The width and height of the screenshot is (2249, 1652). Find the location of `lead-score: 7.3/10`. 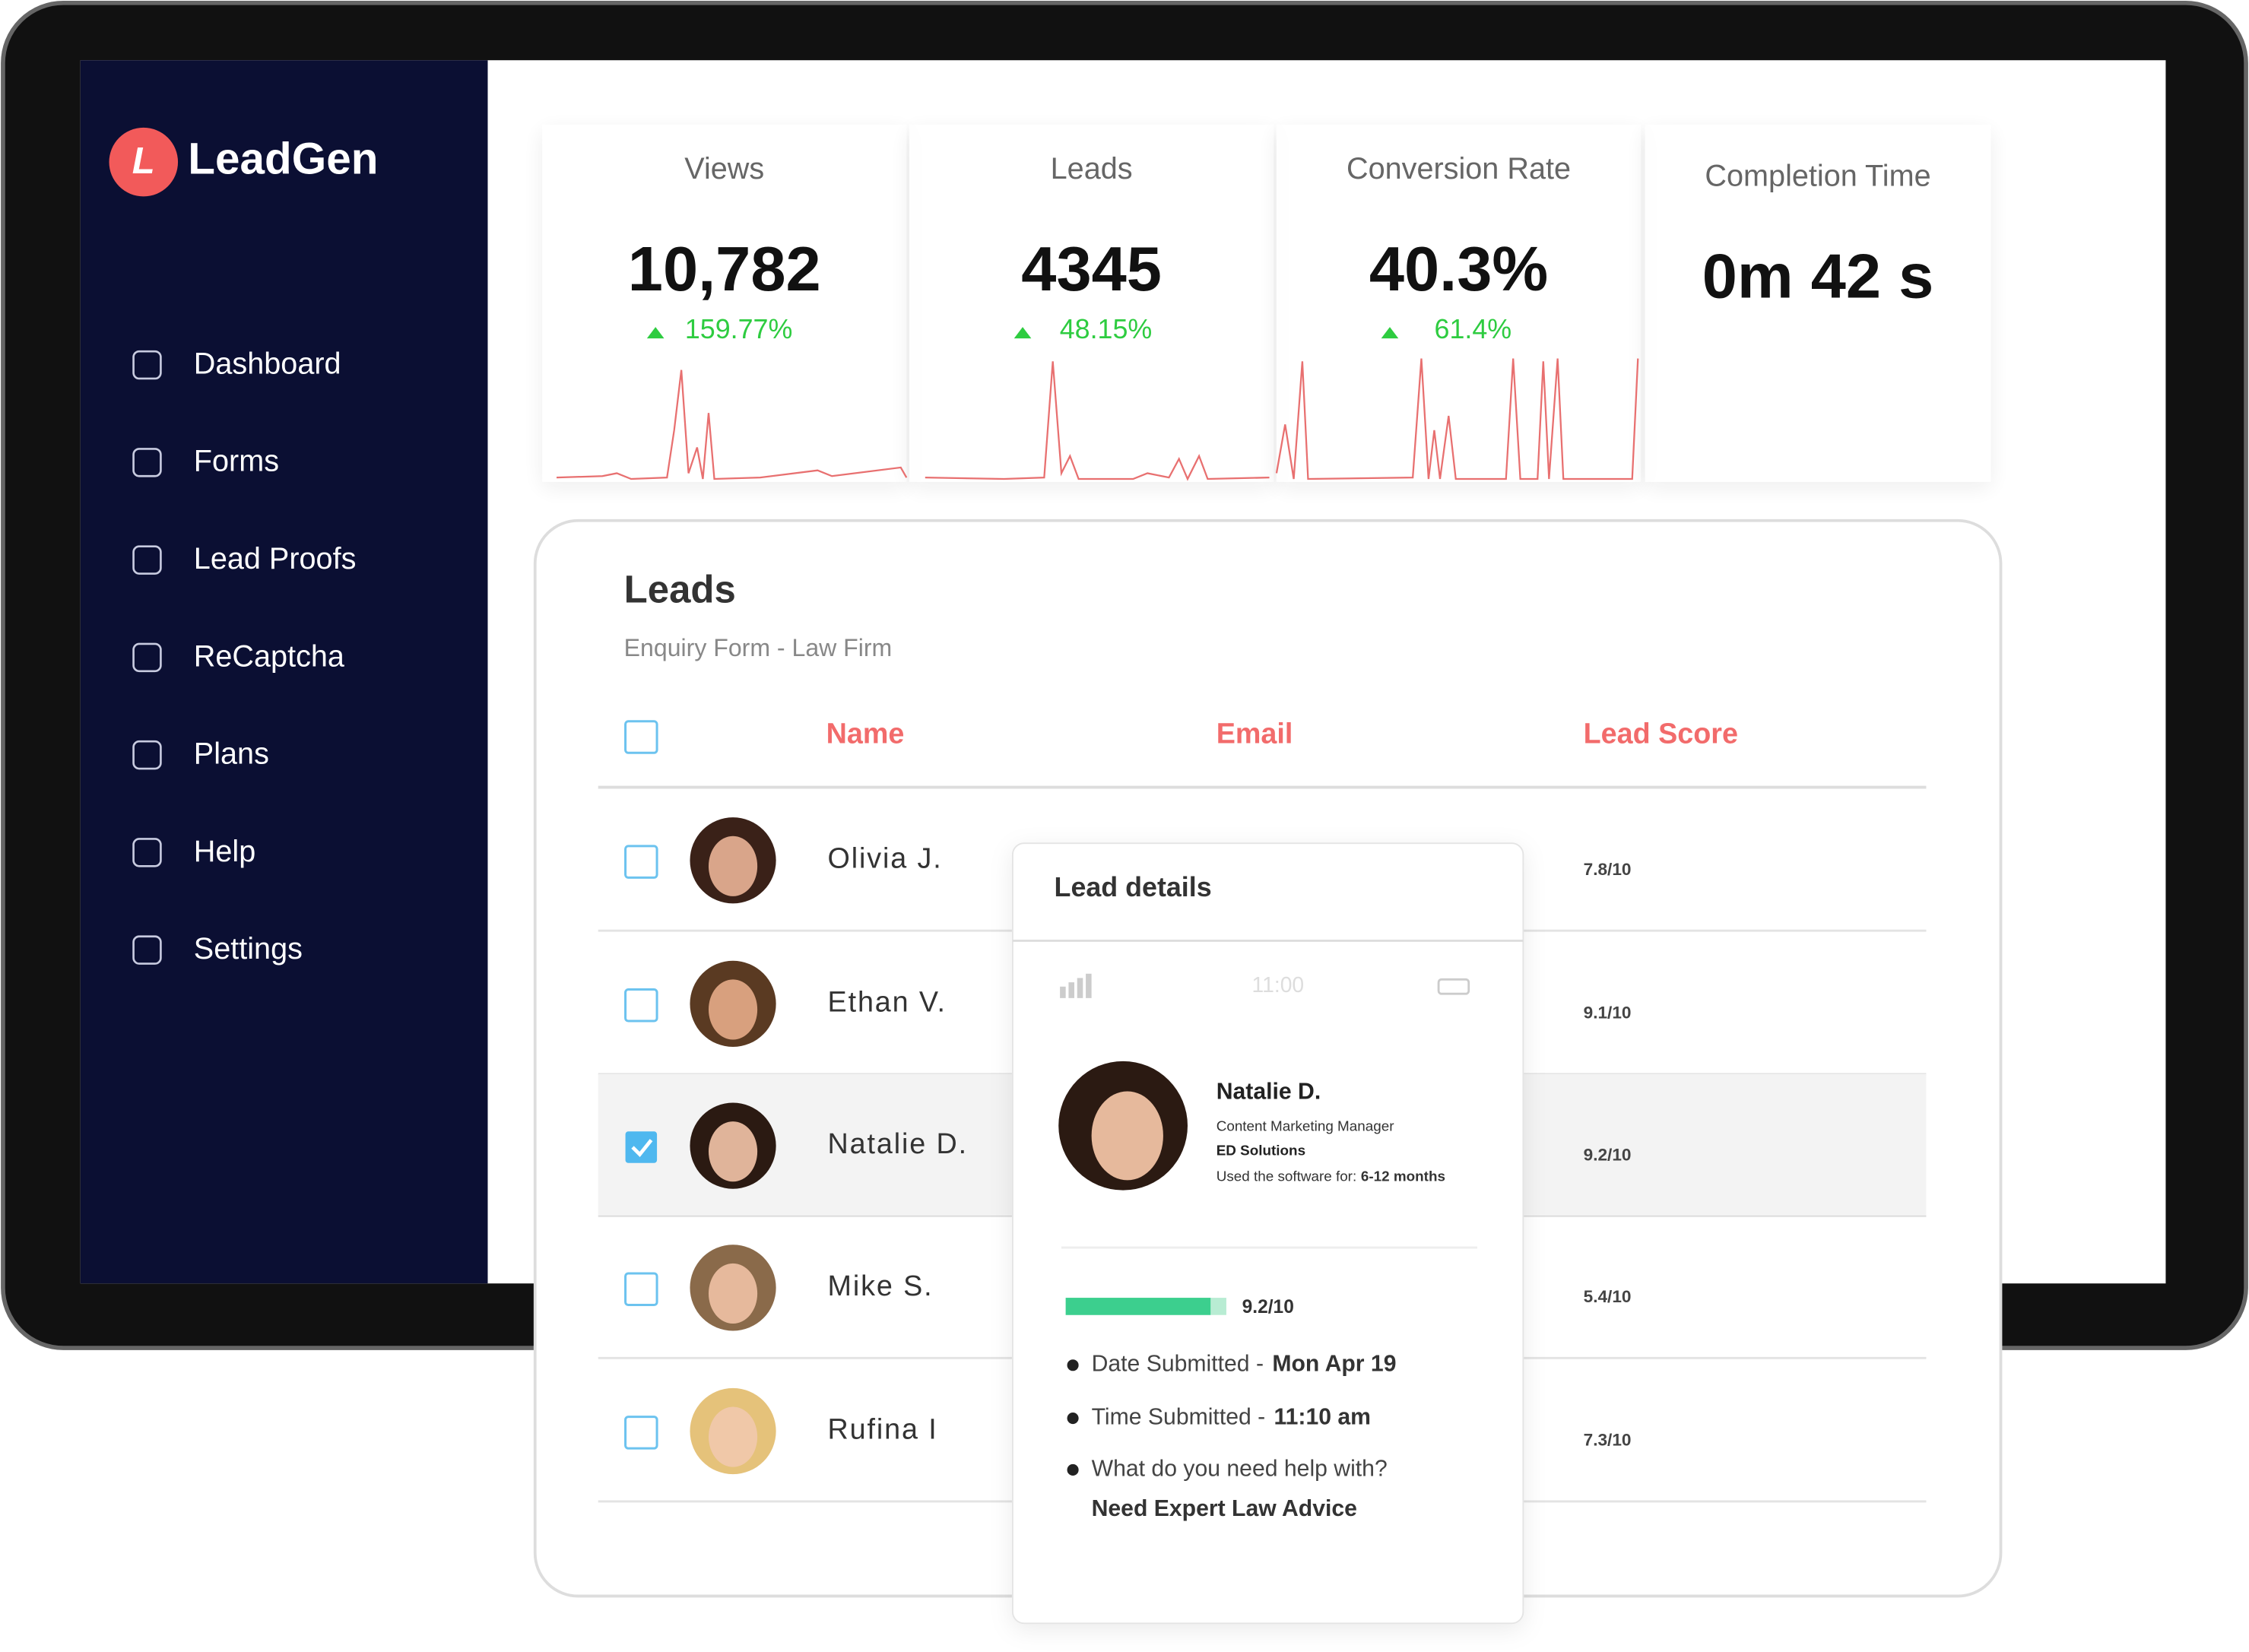

lead-score: 7.3/10 is located at coordinates (1608, 1440).